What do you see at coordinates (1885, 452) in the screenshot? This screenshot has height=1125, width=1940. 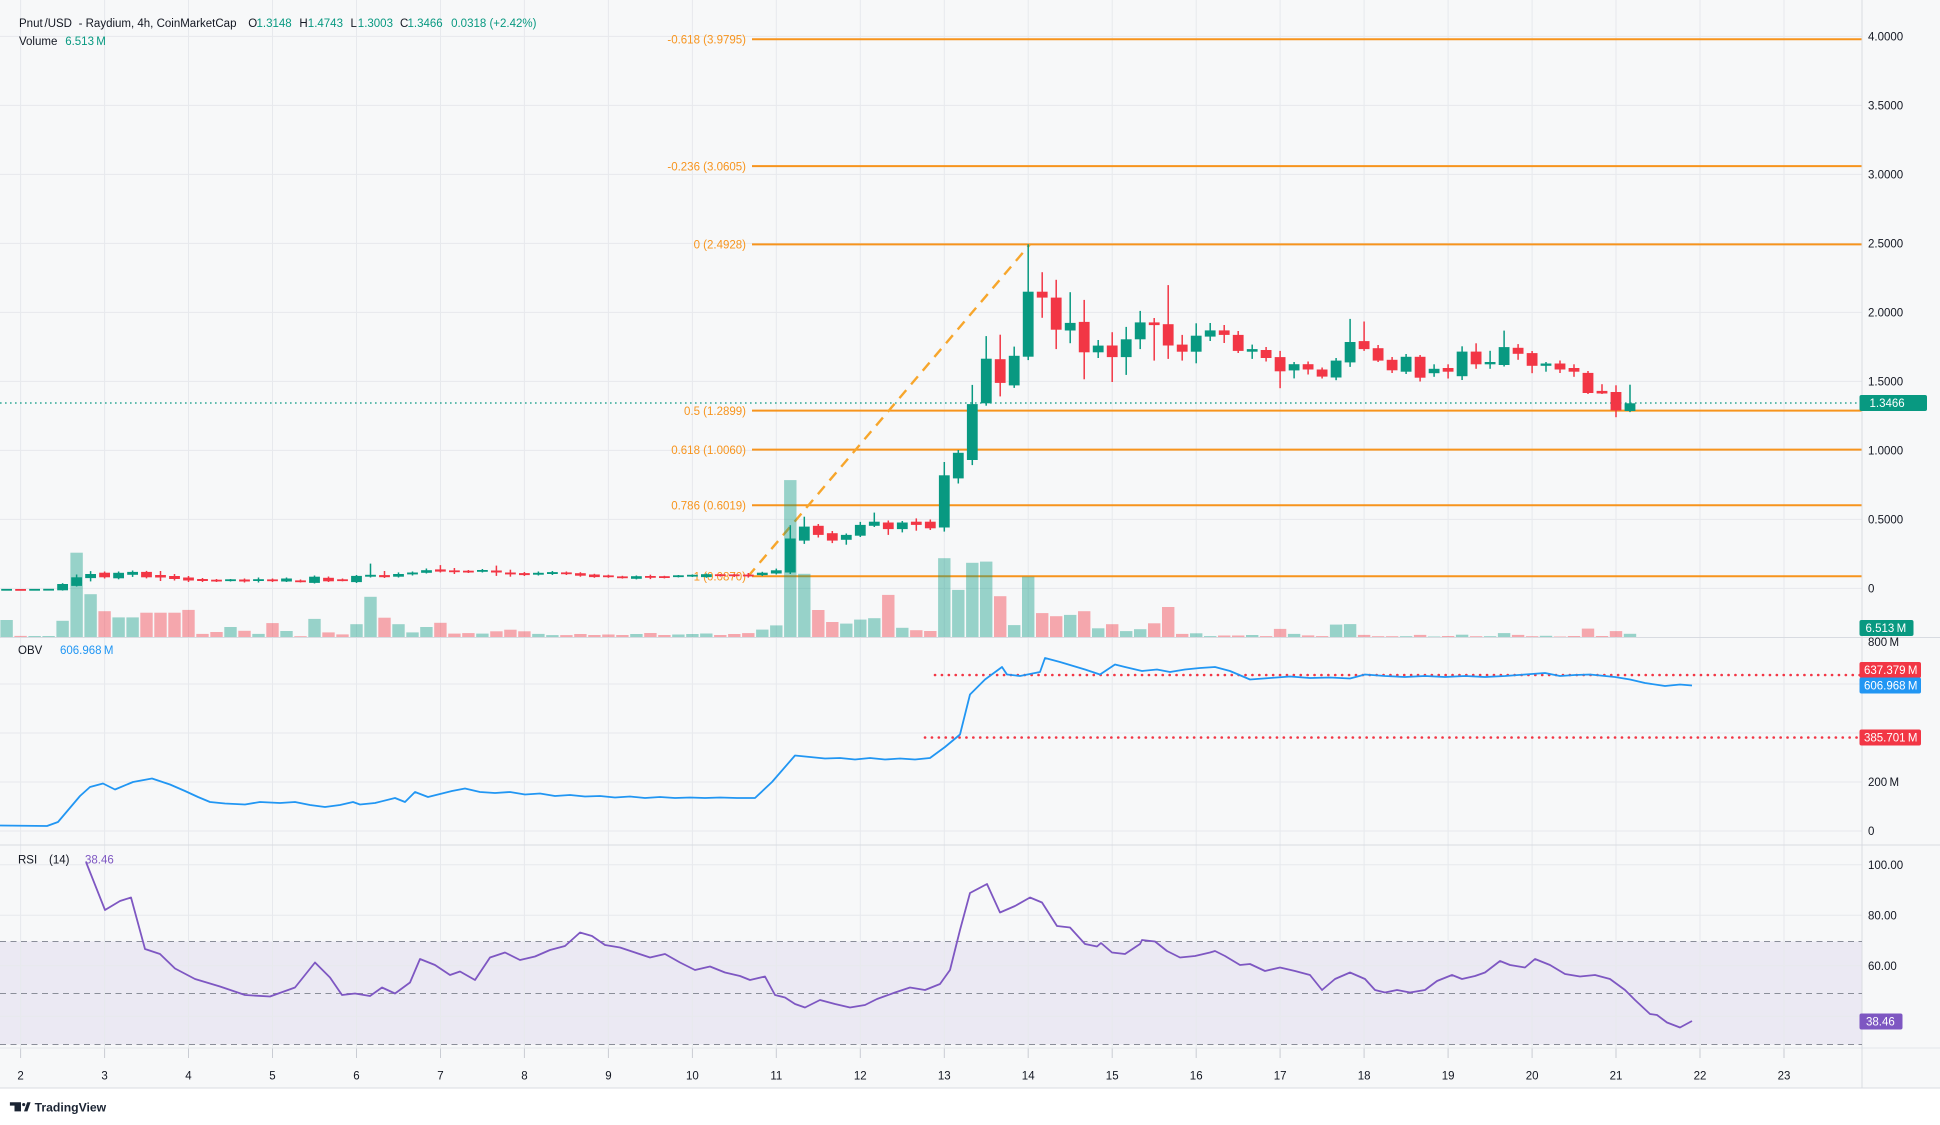 I see `svg-text: 1.0000` at bounding box center [1885, 452].